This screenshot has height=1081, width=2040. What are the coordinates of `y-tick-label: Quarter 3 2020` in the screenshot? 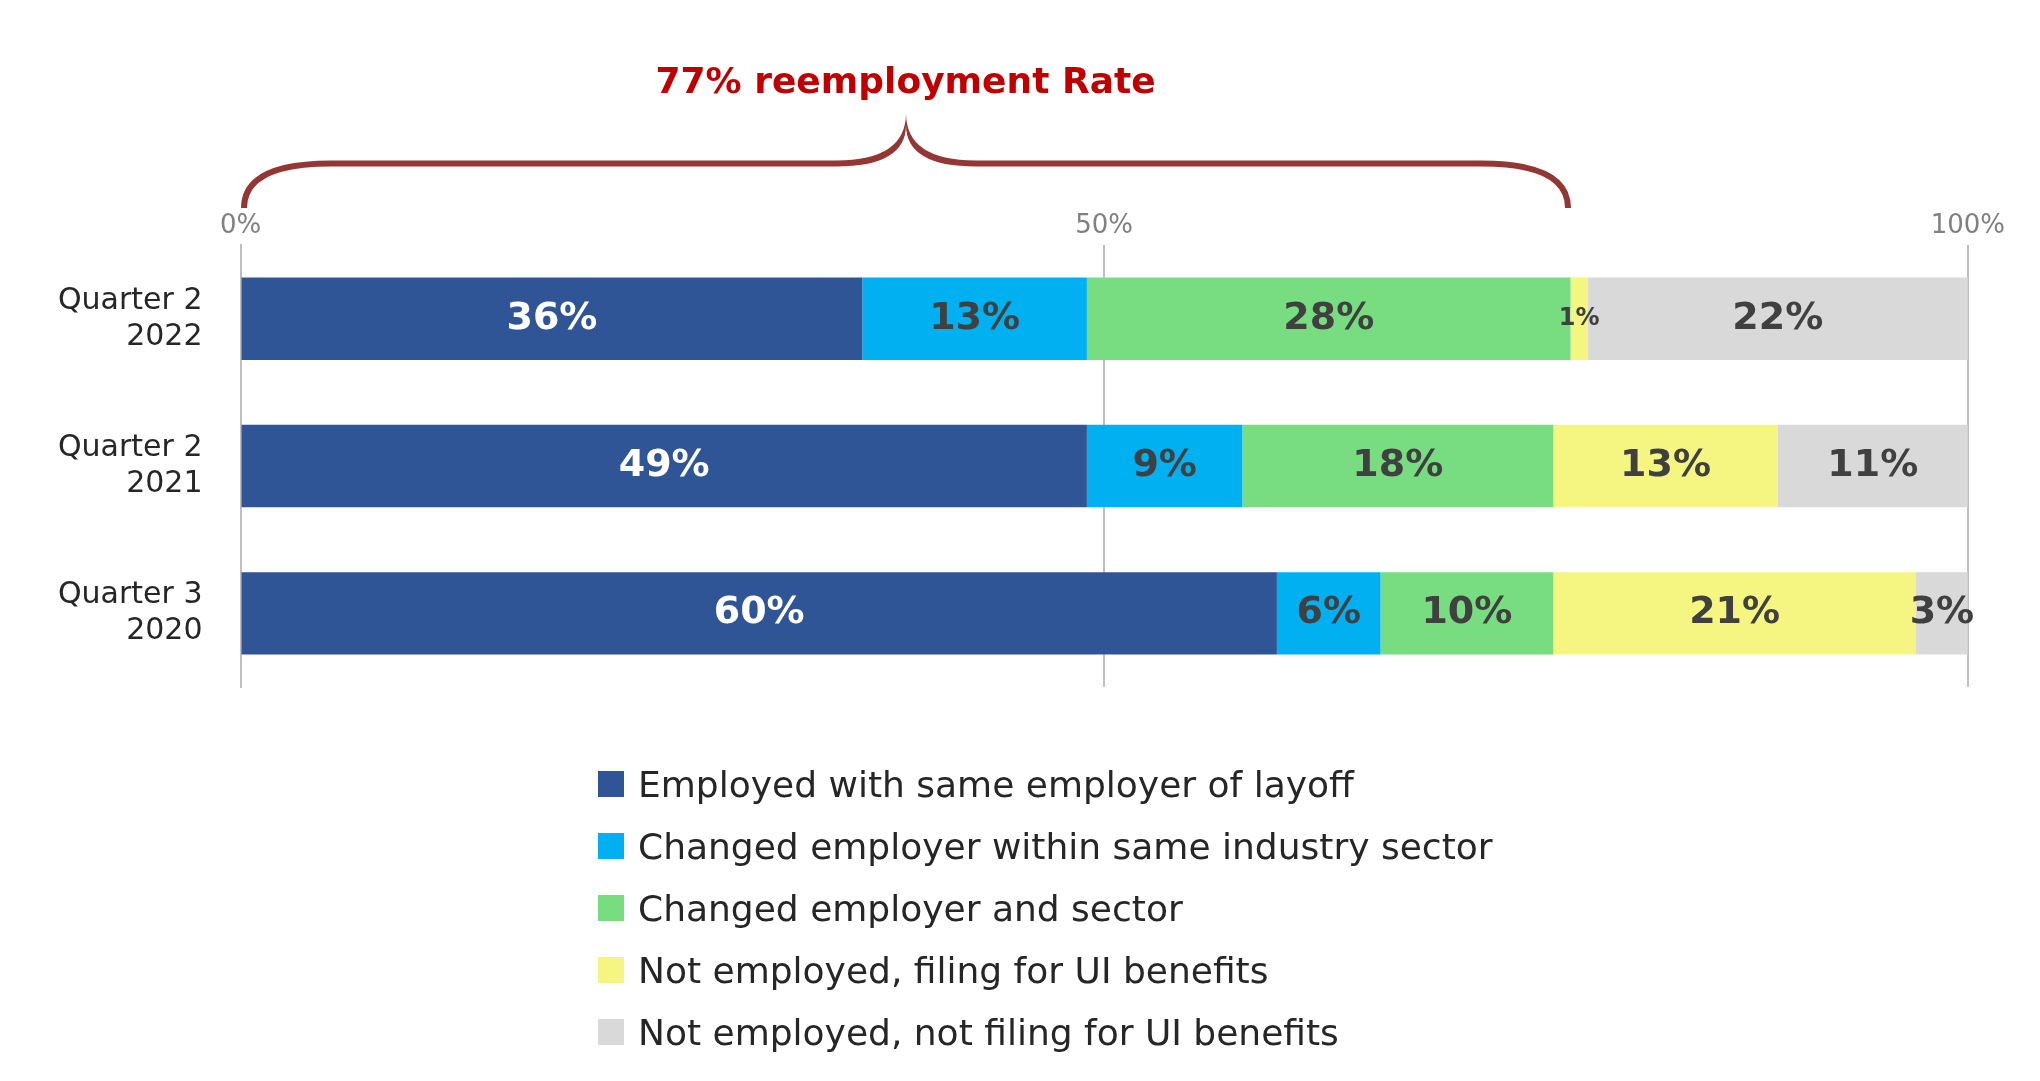 It's located at (130, 611).